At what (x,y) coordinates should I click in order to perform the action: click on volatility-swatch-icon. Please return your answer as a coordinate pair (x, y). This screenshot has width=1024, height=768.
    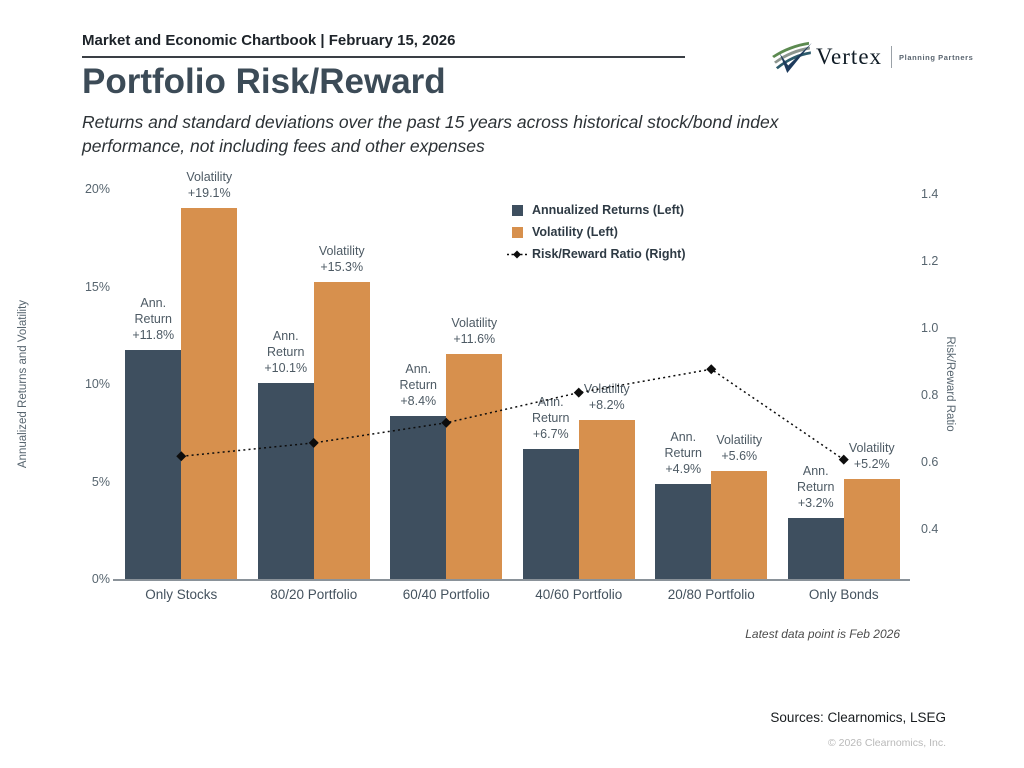
    Looking at the image, I should click on (517, 232).